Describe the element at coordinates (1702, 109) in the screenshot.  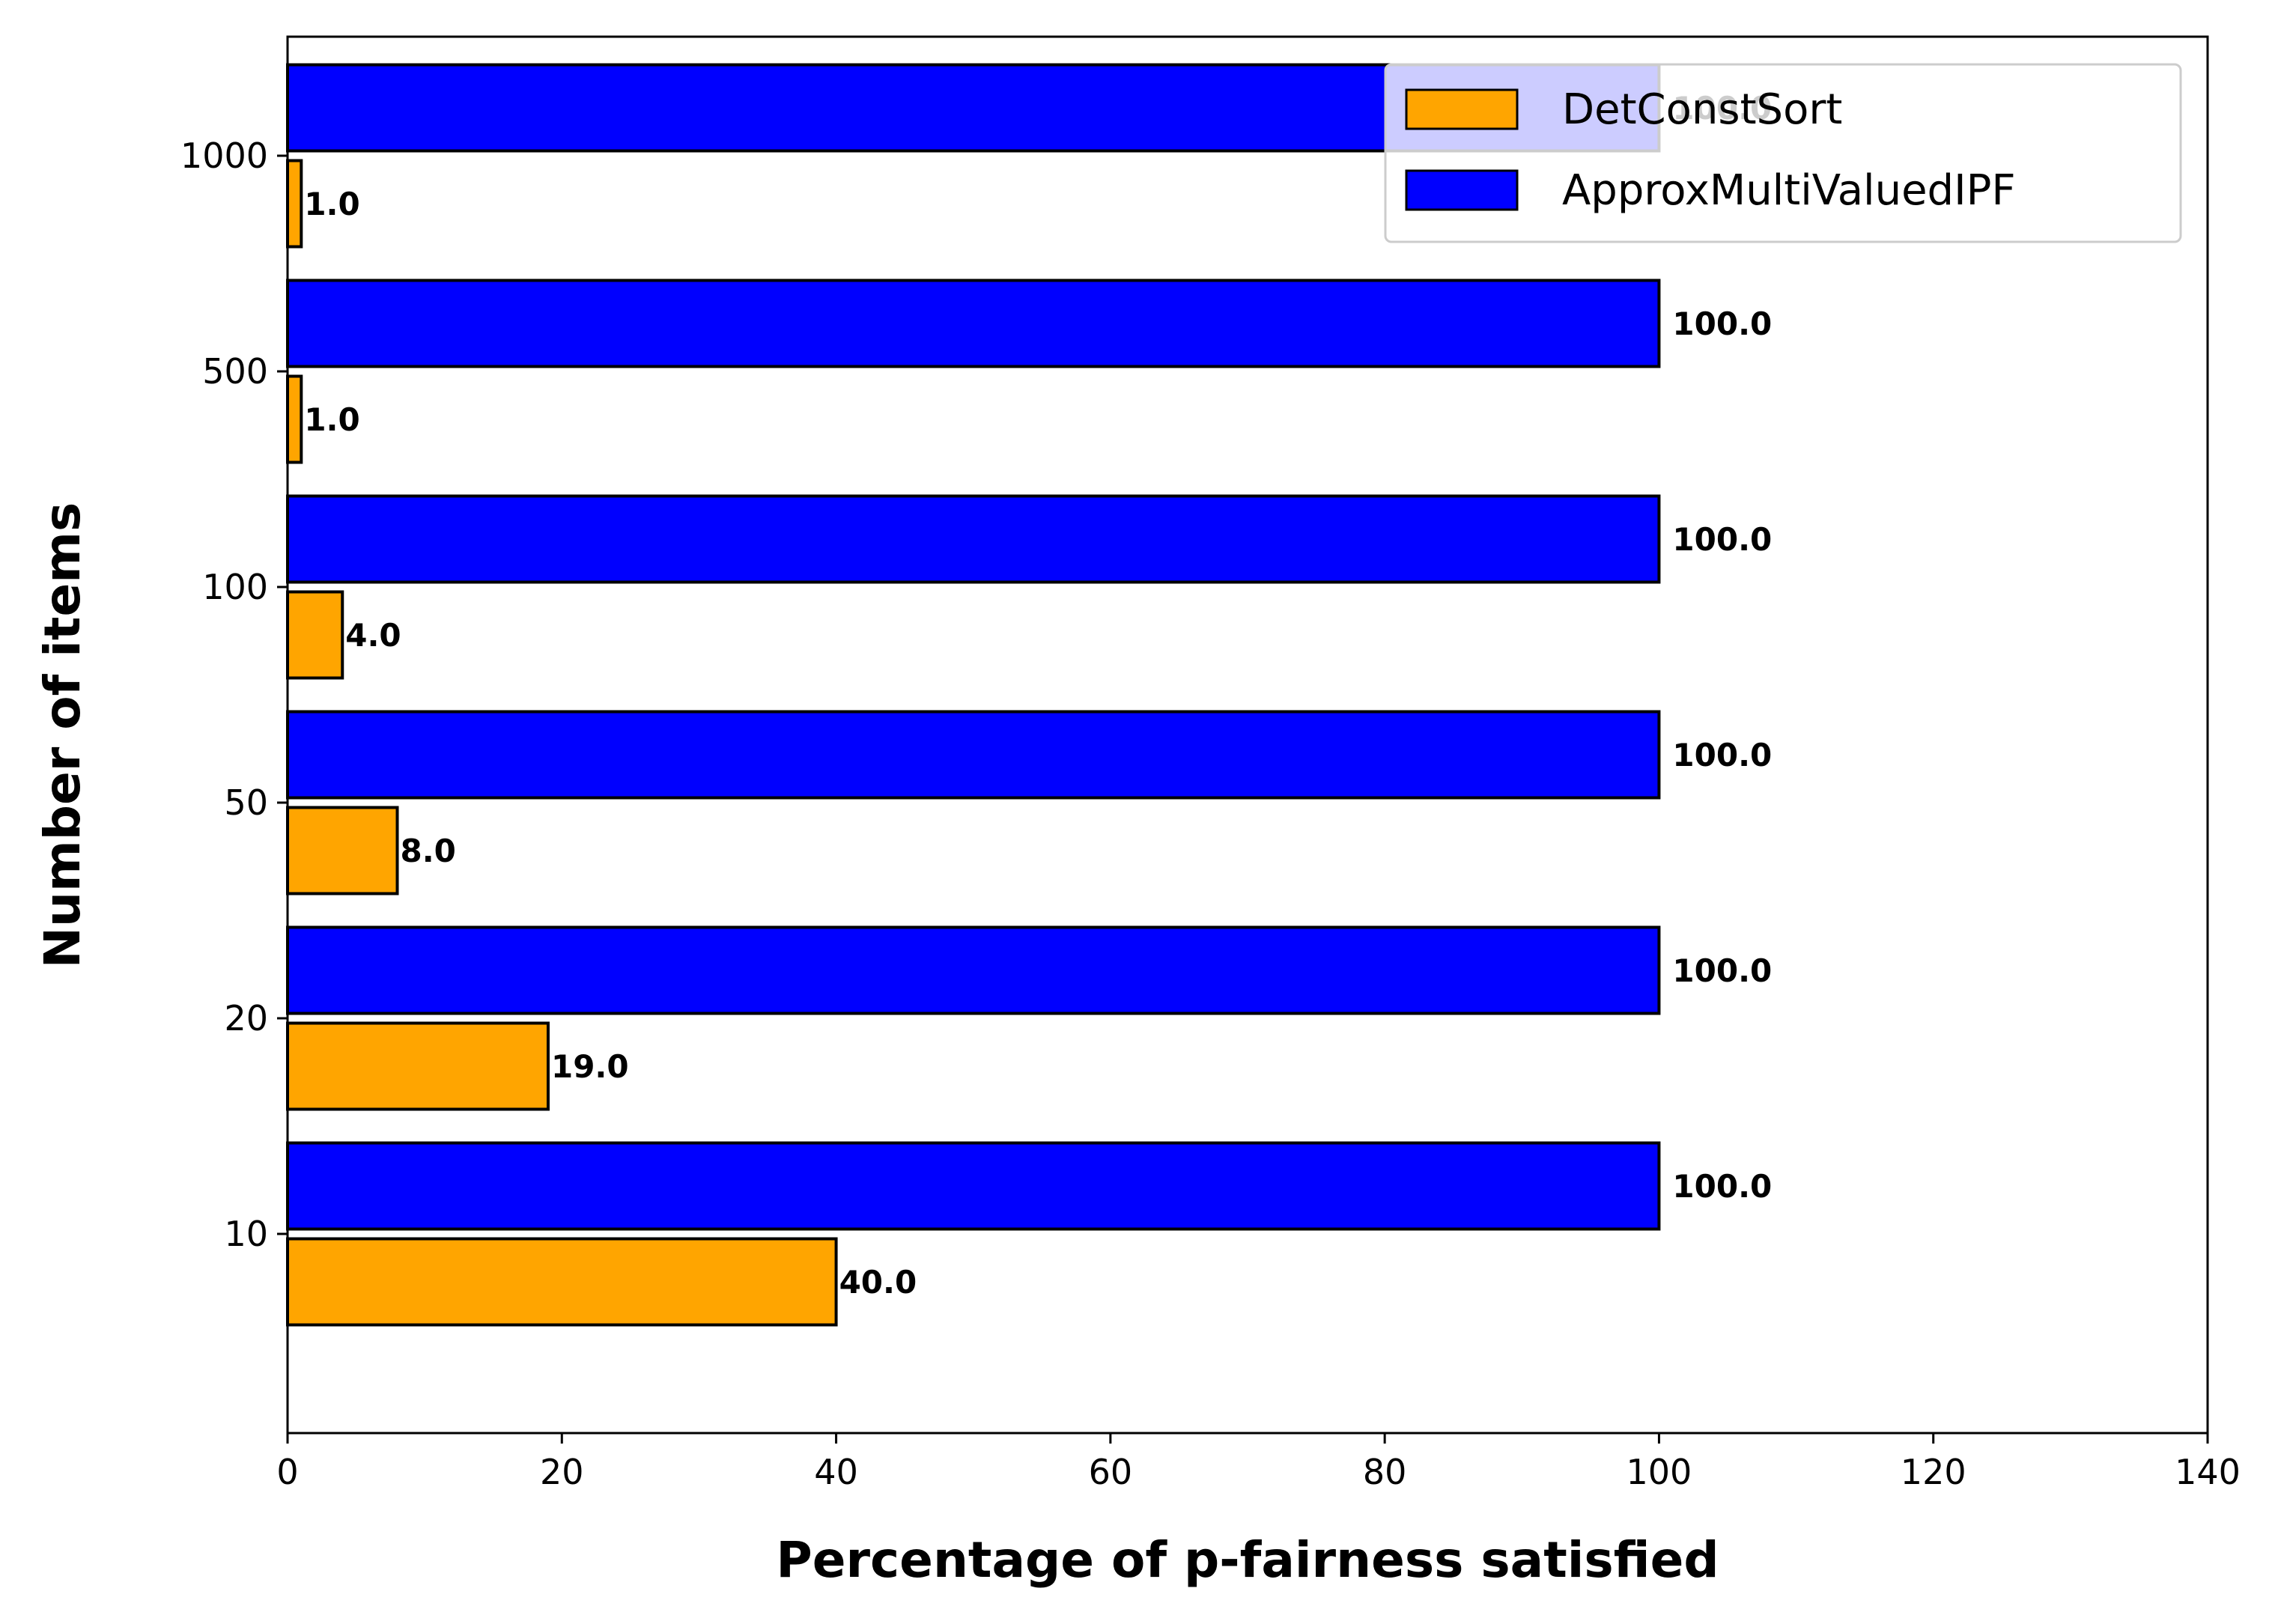
I see `legend-label-detconstsort: DetConstSort` at that location.